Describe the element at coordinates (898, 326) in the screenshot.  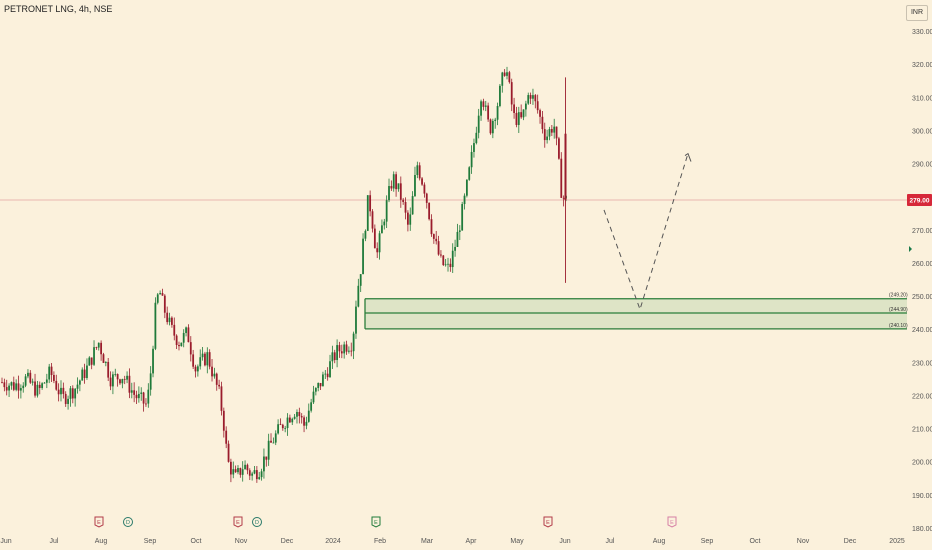
I see `zone-label: (240.10)` at that location.